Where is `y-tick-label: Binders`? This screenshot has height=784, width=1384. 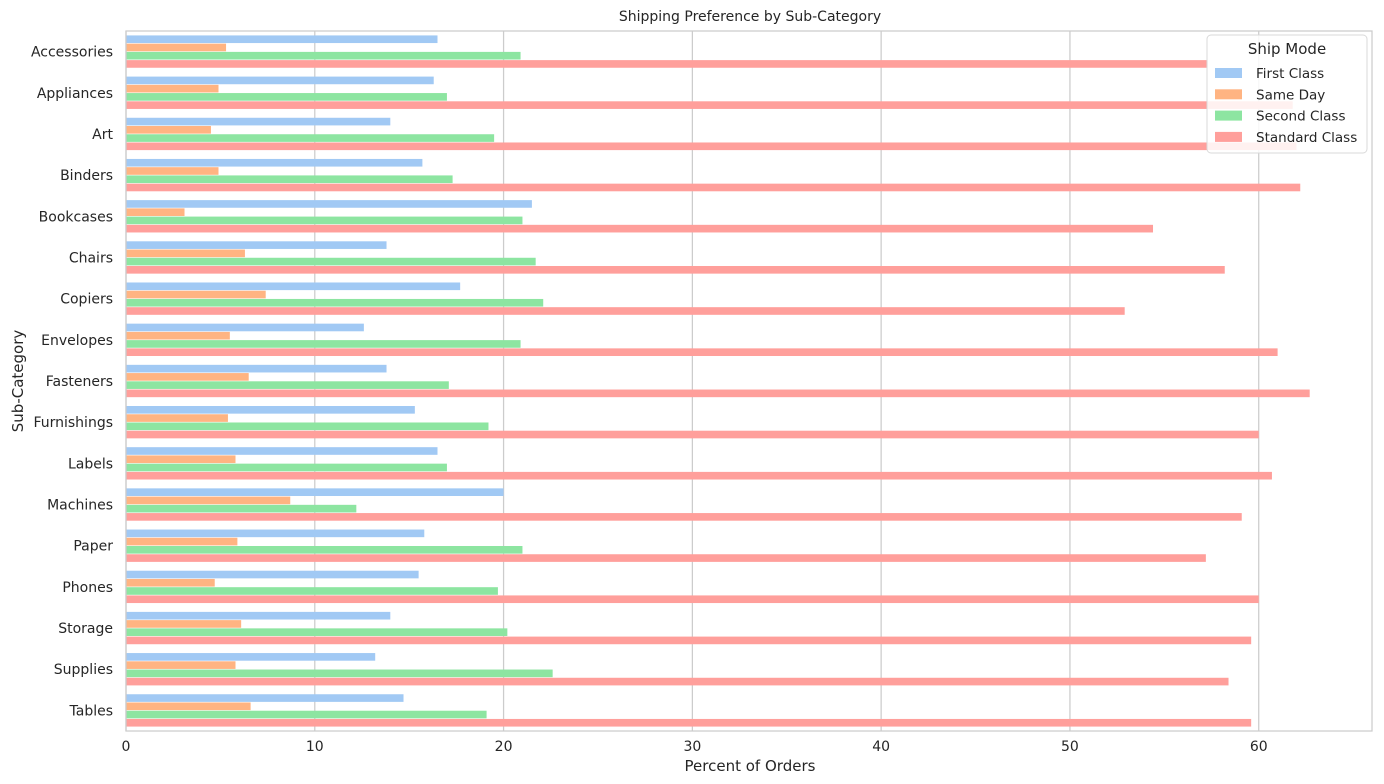
y-tick-label: Binders is located at coordinates (86, 176).